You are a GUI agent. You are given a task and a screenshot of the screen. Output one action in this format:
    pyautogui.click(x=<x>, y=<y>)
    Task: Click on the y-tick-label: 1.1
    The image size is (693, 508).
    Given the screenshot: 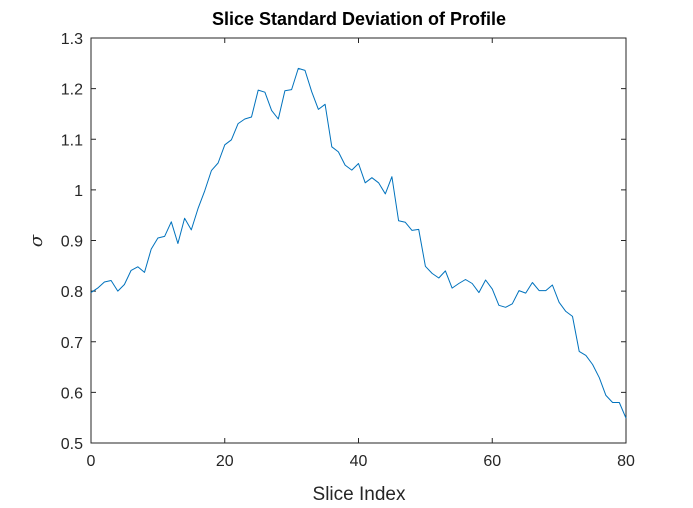 What is the action you would take?
    pyautogui.click(x=72, y=140)
    